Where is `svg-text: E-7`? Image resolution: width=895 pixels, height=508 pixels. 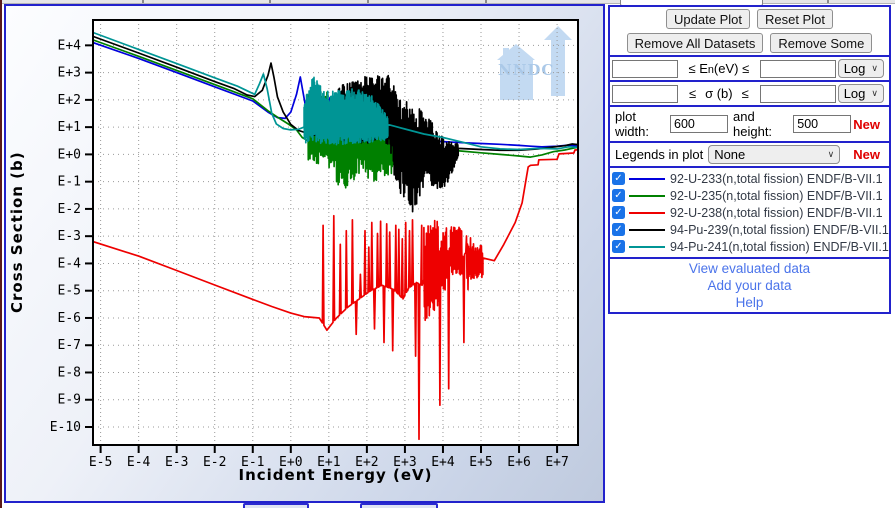
svg-text: E-7 is located at coordinates (69, 345).